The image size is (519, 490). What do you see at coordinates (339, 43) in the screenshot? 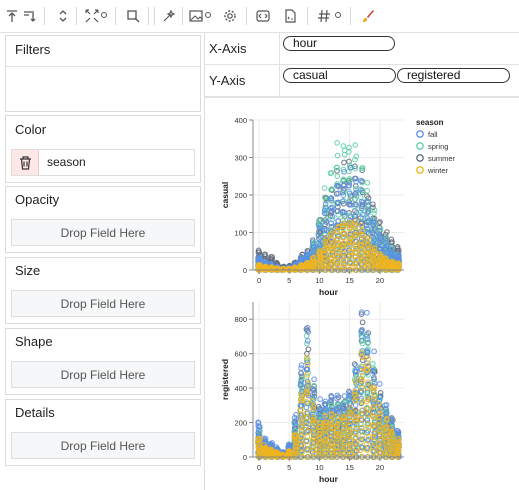
I see `x-field-pill: hour` at bounding box center [339, 43].